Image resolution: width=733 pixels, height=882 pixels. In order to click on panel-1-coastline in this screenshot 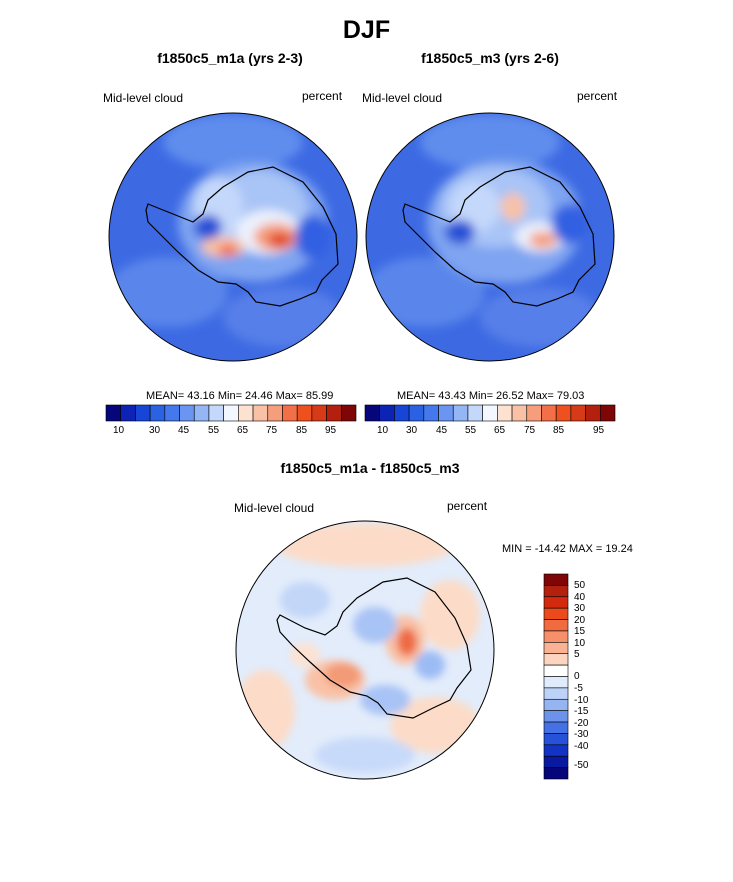, I will do `click(242, 236)`.